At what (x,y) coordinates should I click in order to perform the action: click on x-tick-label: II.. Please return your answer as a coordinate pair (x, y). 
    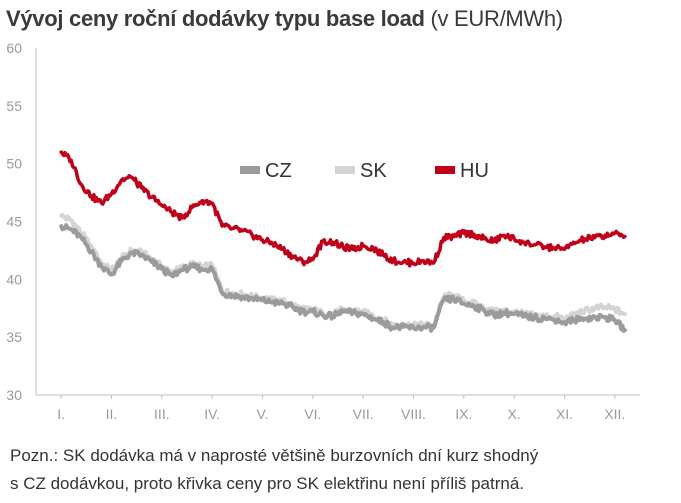
    Looking at the image, I should click on (112, 414).